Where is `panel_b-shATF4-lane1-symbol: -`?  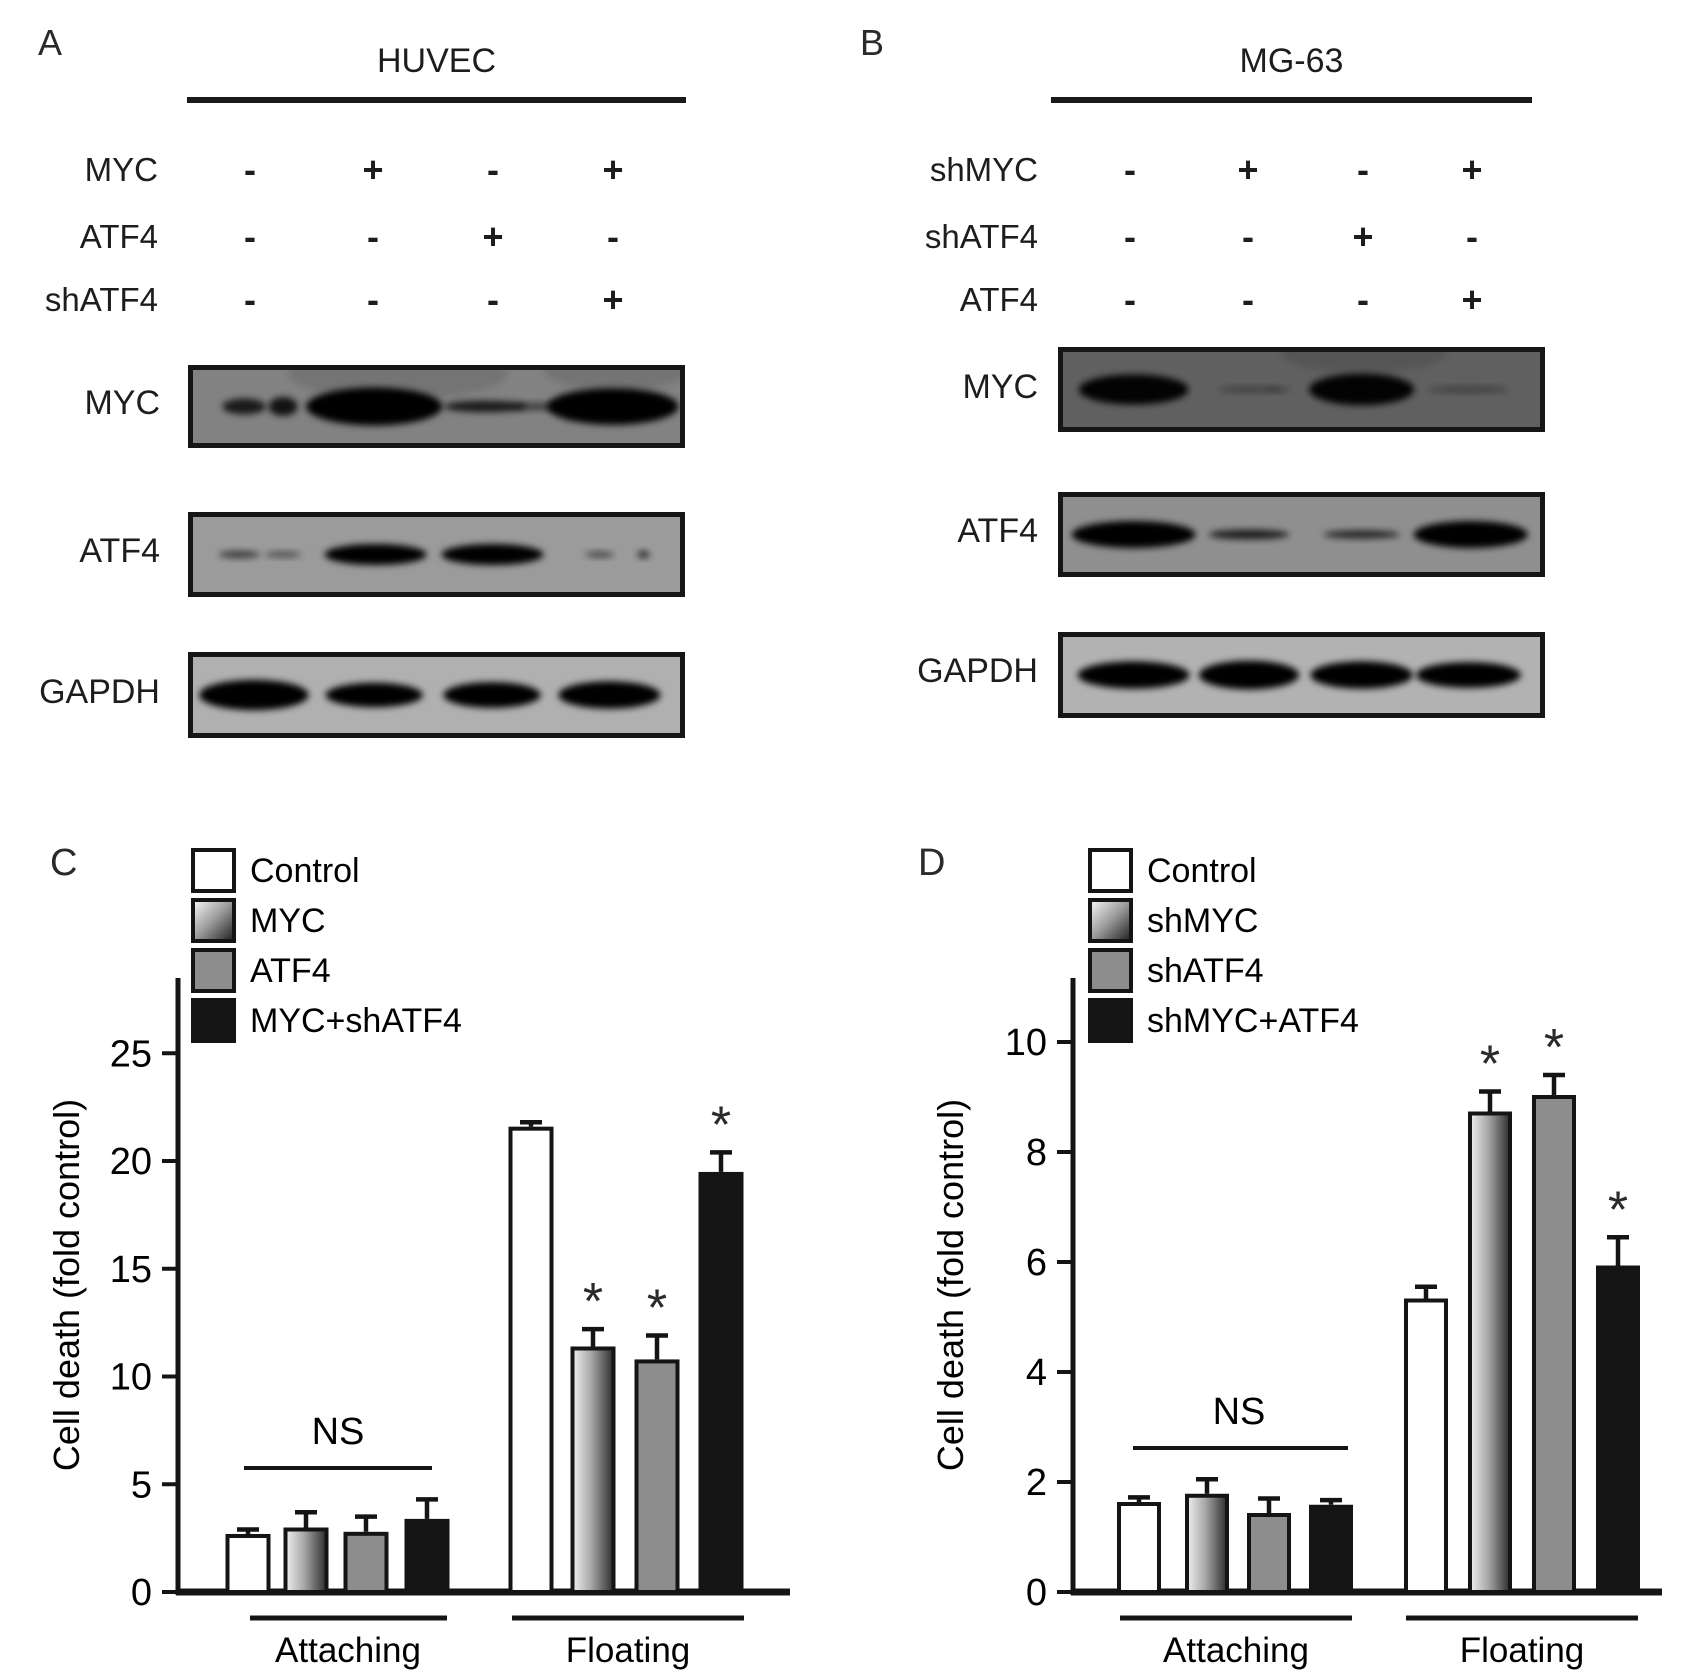 panel_b-shATF4-lane1-symbol: - is located at coordinates (1130, 236).